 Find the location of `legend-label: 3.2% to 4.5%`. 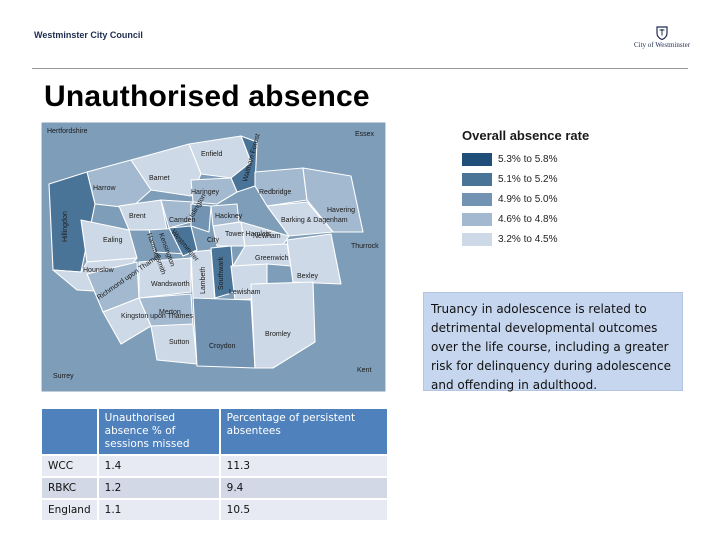

legend-label: 3.2% to 4.5% is located at coordinates (528, 239).